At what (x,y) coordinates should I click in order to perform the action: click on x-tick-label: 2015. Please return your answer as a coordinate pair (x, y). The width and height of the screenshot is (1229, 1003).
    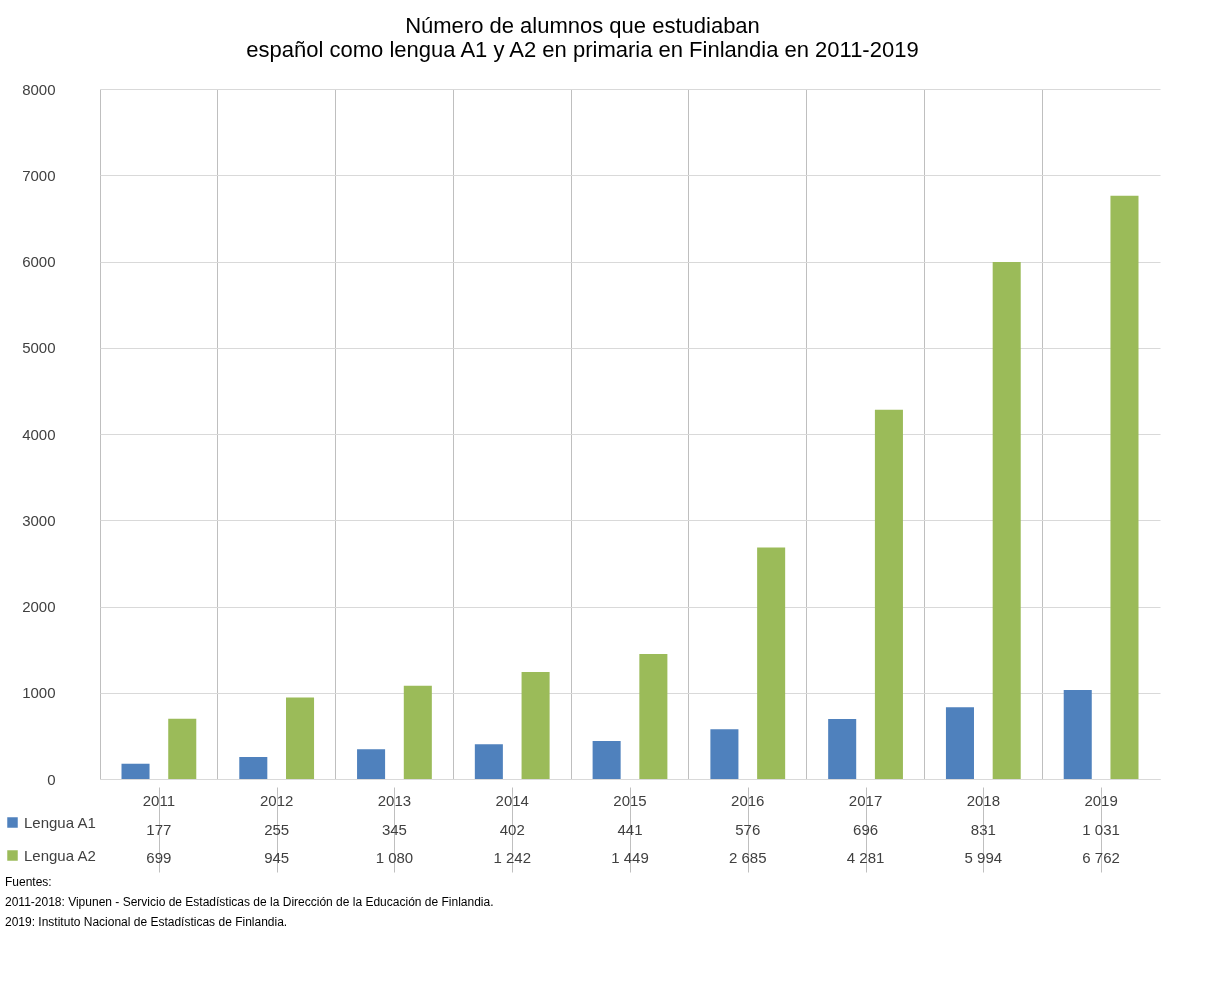
    Looking at the image, I should click on (630, 801).